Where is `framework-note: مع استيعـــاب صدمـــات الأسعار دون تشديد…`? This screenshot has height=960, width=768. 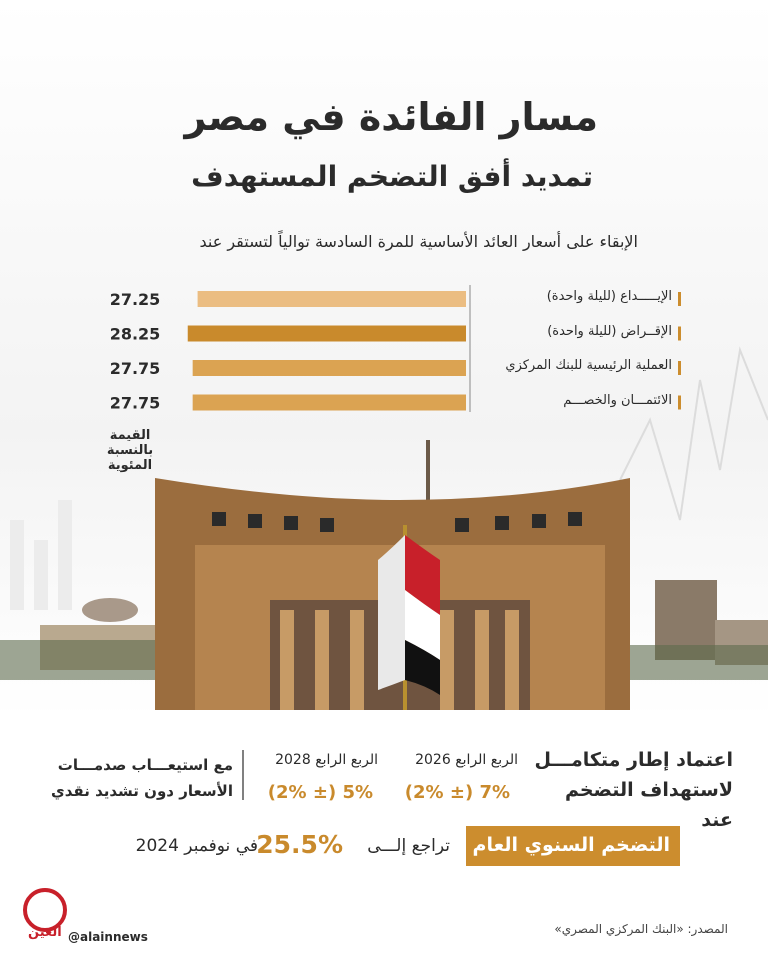
framework-note: مع استيعـــاب صدمـــات الأسعار دون تشديد… is located at coordinates (142, 778).